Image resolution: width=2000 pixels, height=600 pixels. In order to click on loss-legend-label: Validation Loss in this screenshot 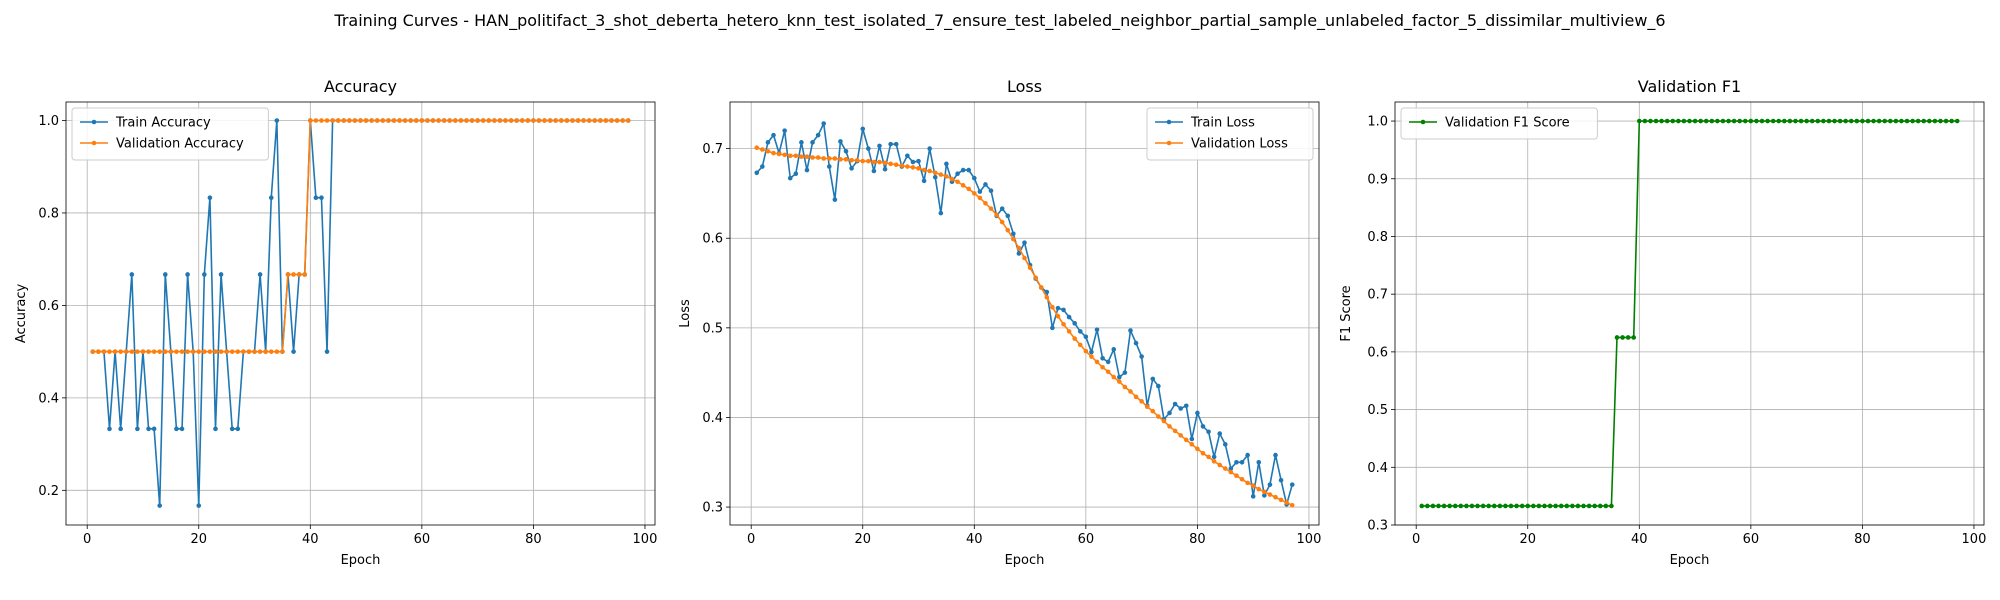, I will do `click(1239, 144)`.